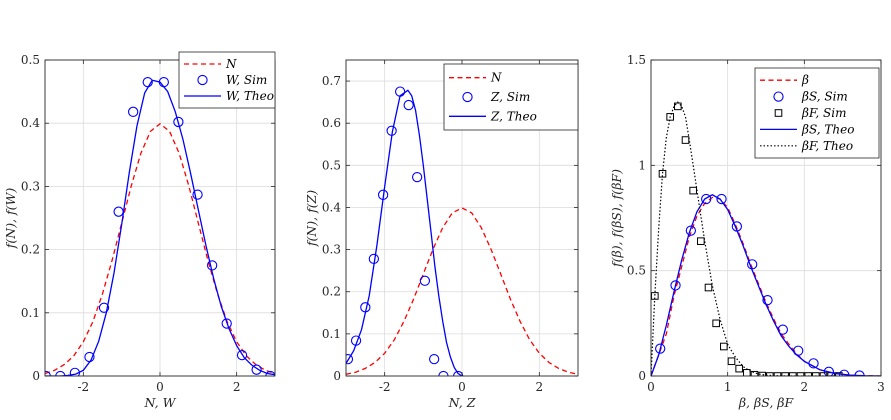 Image resolution: width=891 pixels, height=420 pixels. What do you see at coordinates (778, 113) in the screenshot?
I see `legend-marker-square` at bounding box center [778, 113].